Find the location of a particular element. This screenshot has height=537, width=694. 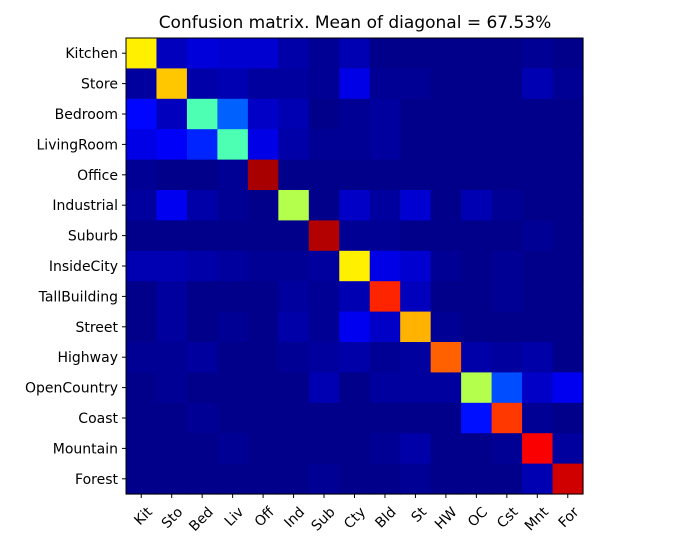

x-tick-label: Sto is located at coordinates (173, 518).